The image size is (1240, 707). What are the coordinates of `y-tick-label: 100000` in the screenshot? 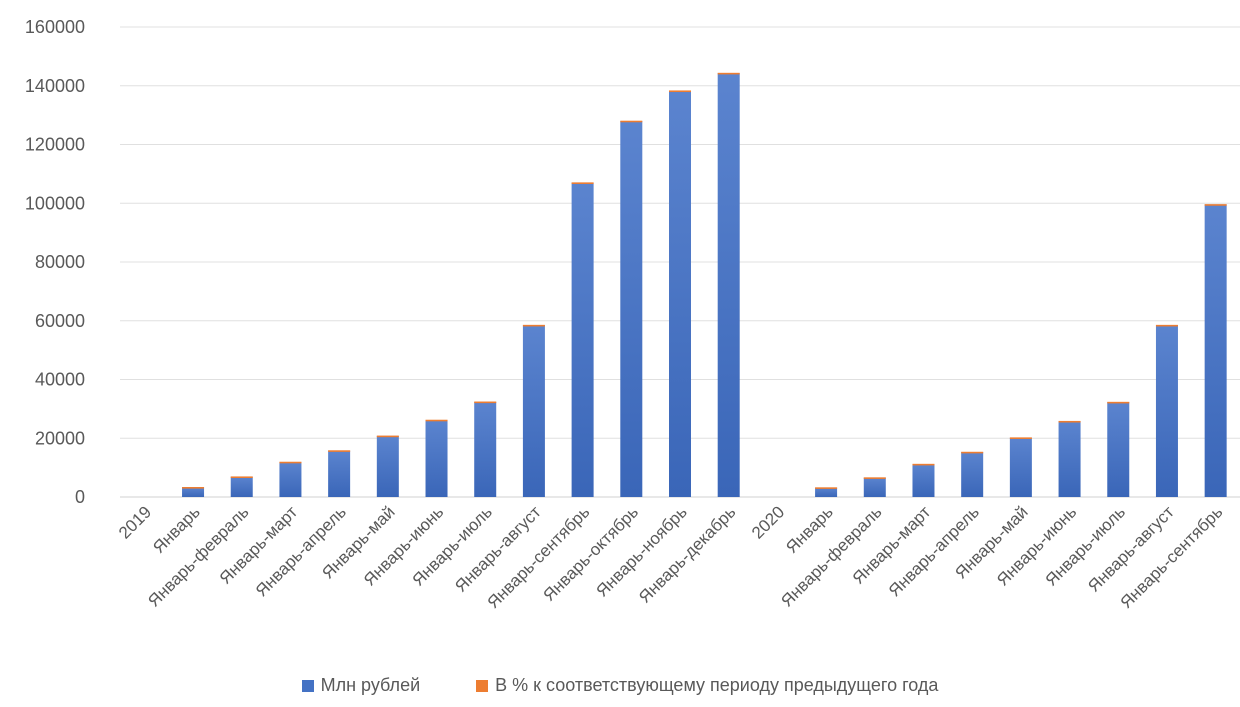 It's located at (55, 203).